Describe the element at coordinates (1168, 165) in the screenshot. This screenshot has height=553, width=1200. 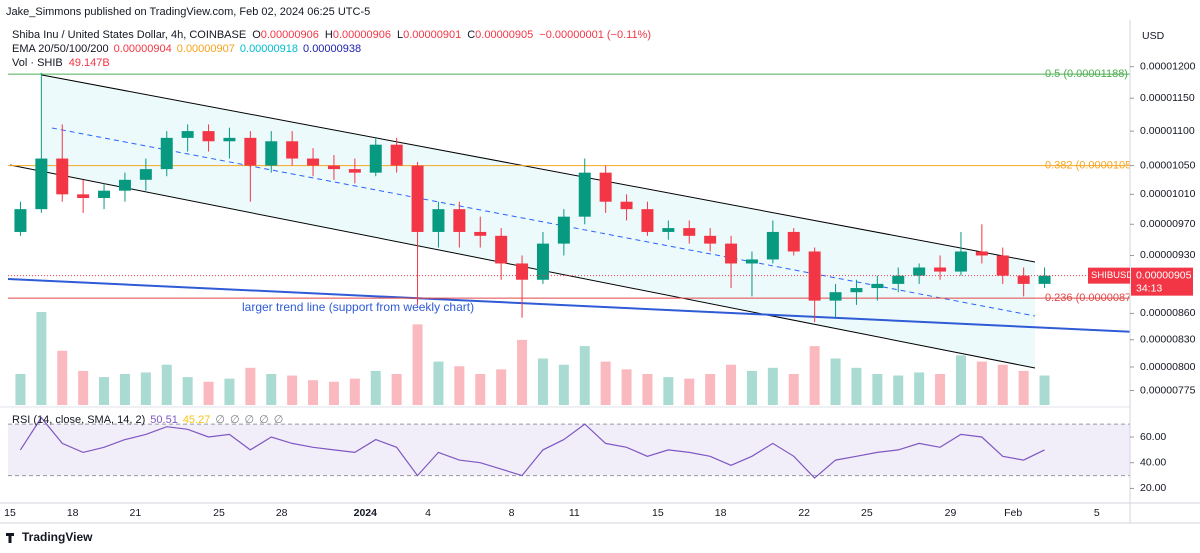
I see `y-tick-label: 0.00001050` at that location.